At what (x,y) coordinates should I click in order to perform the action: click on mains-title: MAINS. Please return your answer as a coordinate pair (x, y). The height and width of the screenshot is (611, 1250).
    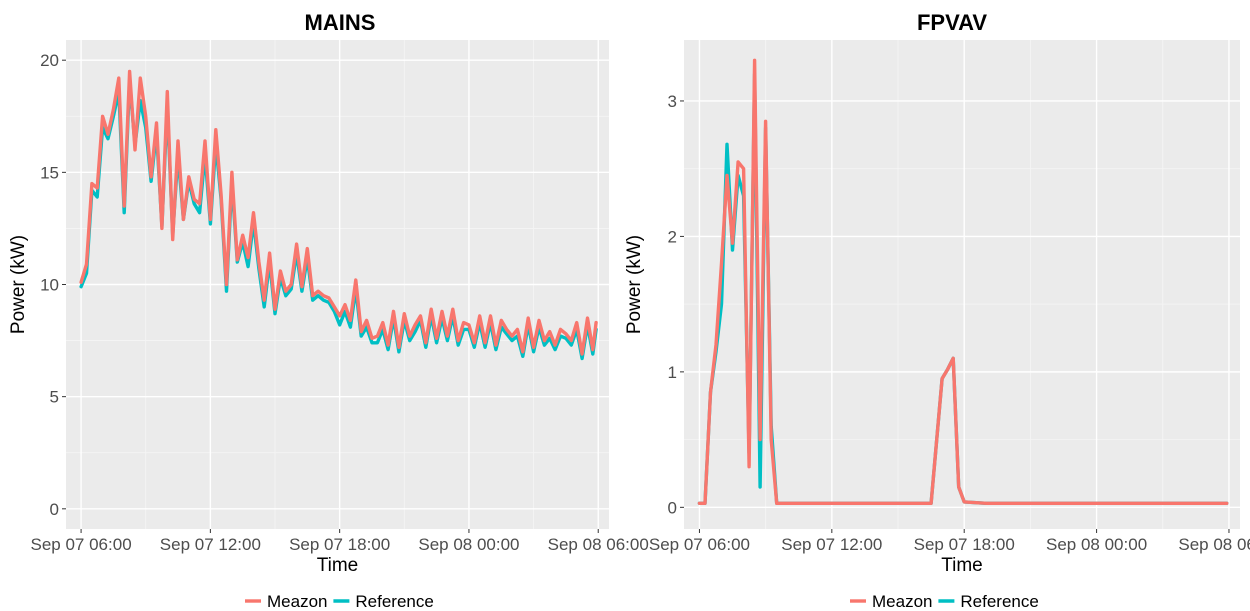
    Looking at the image, I should click on (340, 22).